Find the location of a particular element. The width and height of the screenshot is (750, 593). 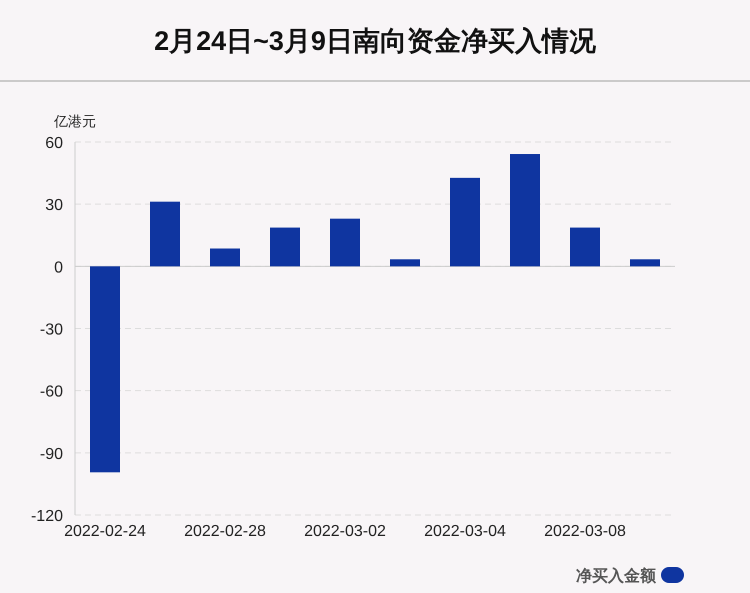

y-tick-label: -90 is located at coordinates (52, 454).